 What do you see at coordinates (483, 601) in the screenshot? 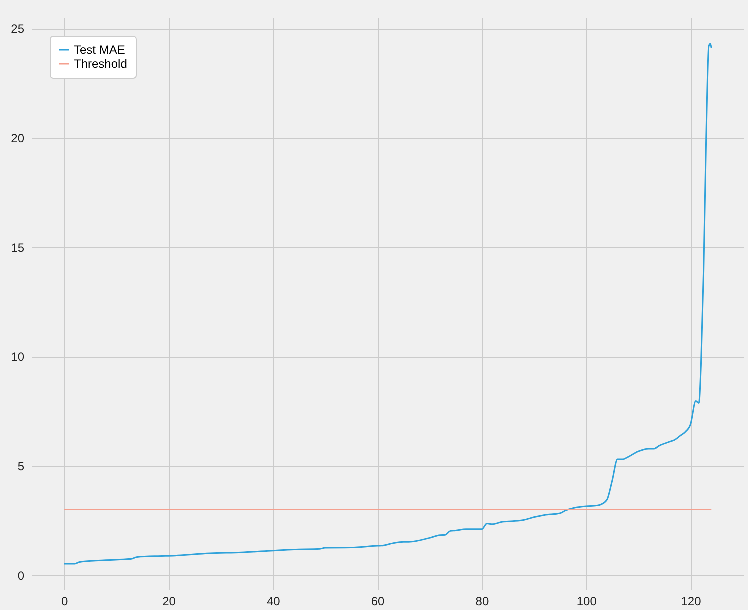
I see `x-tick-label: 80` at bounding box center [483, 601].